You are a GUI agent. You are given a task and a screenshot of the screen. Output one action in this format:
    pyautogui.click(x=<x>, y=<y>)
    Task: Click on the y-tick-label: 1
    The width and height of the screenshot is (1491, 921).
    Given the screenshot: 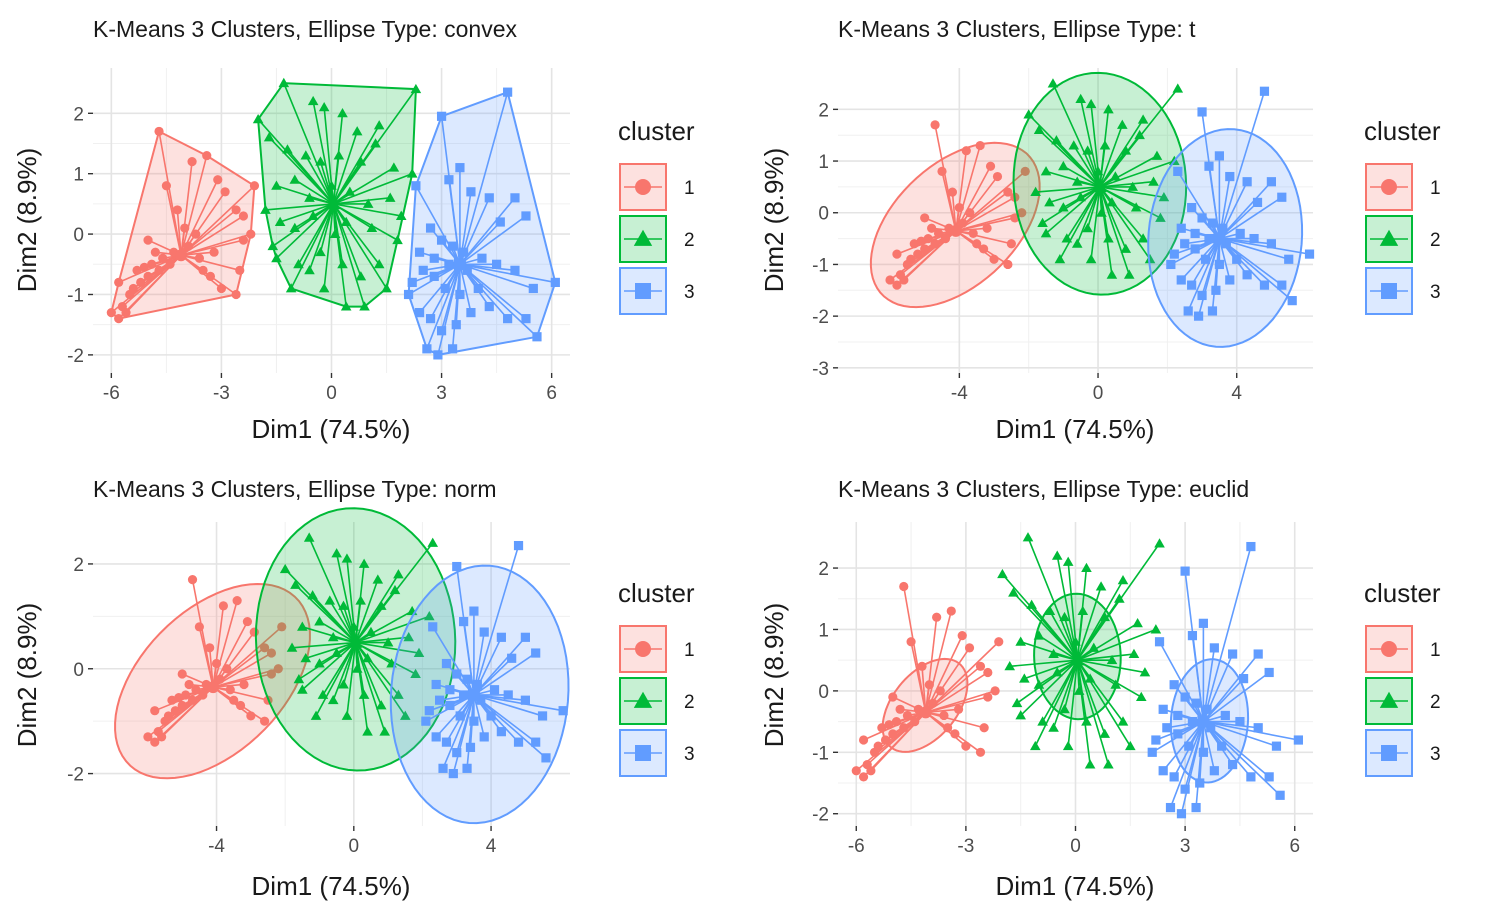 What is the action you would take?
    pyautogui.click(x=78, y=175)
    